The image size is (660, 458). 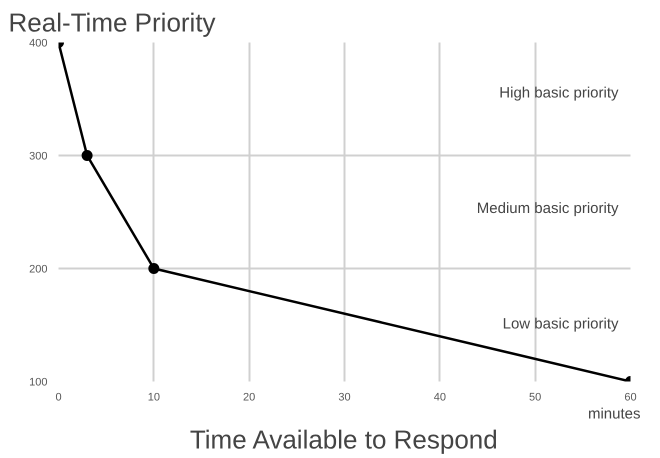 What do you see at coordinates (249, 398) in the screenshot?
I see `x-tick-label: 20` at bounding box center [249, 398].